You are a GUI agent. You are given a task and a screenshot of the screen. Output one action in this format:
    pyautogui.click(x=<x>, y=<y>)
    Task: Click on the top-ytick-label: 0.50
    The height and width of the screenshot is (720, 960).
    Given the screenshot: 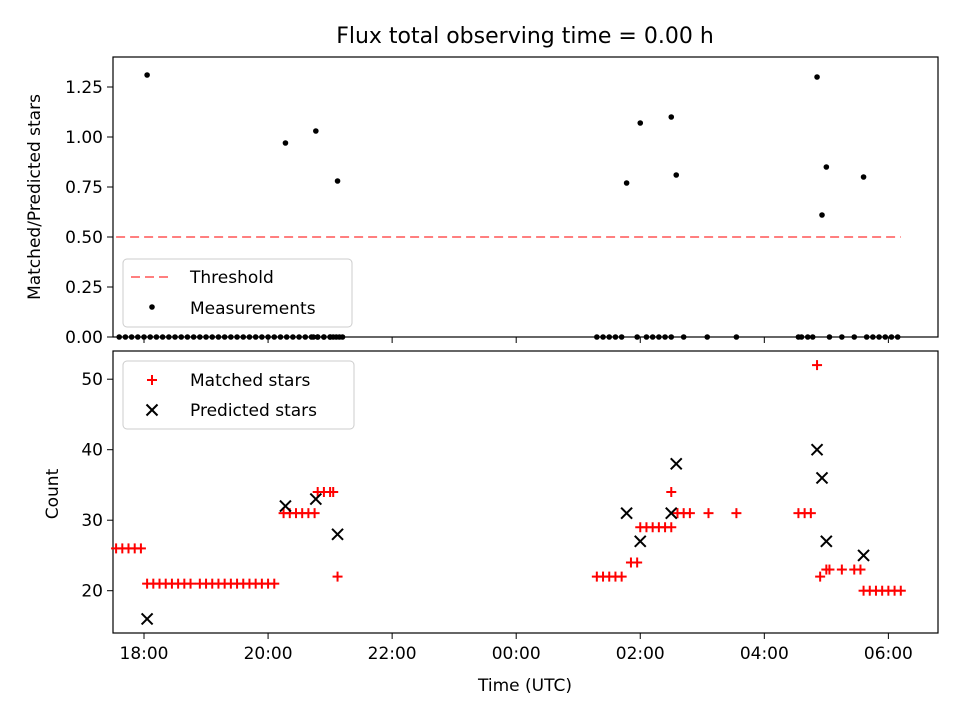 What is the action you would take?
    pyautogui.click(x=84, y=238)
    